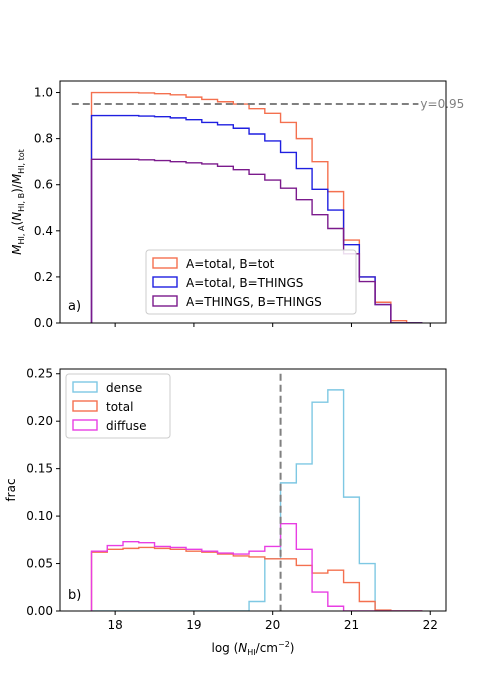  Describe the element at coordinates (351, 625) in the screenshot. I see `x-tick-label: 21` at that location.